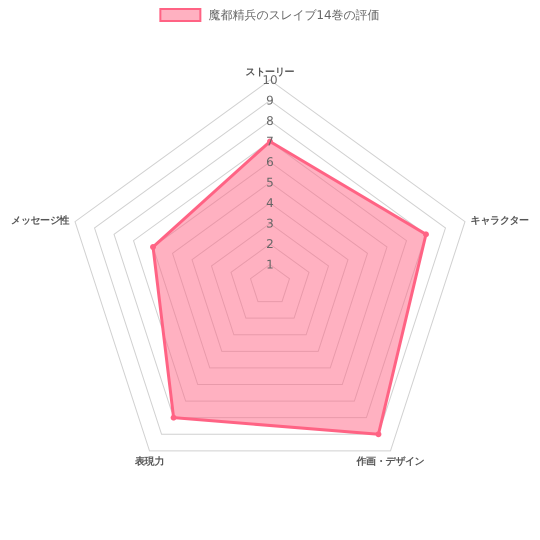 The image size is (540, 540). What do you see at coordinates (270, 101) in the screenshot?
I see `y-tick-label: 9` at bounding box center [270, 101].